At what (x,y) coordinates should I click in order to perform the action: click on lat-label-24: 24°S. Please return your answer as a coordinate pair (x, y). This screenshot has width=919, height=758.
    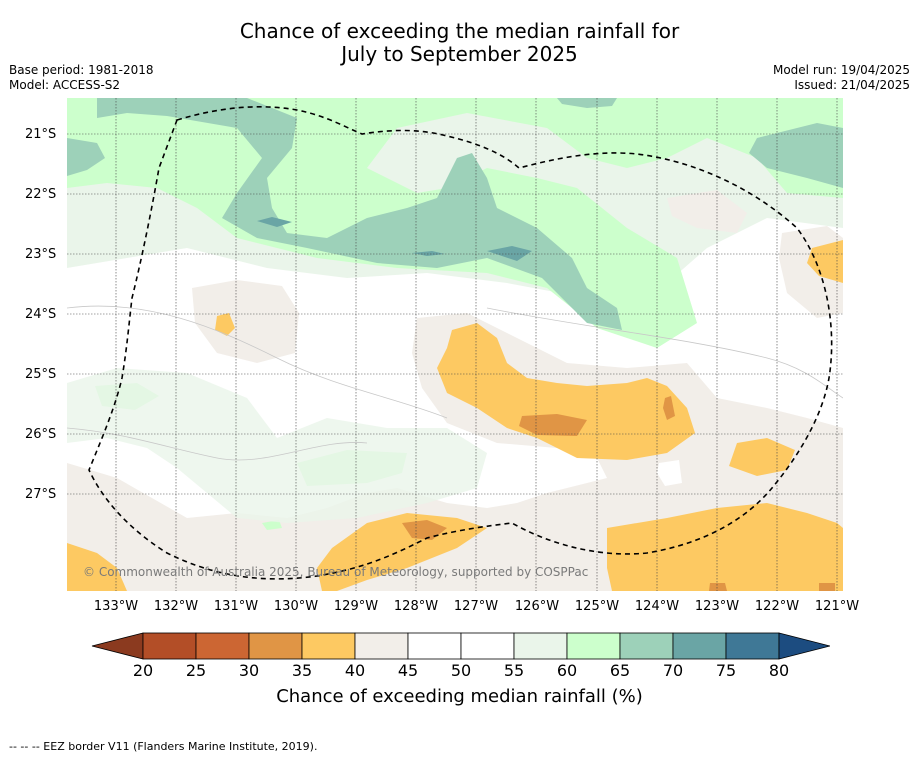
    Looking at the image, I should click on (41, 314).